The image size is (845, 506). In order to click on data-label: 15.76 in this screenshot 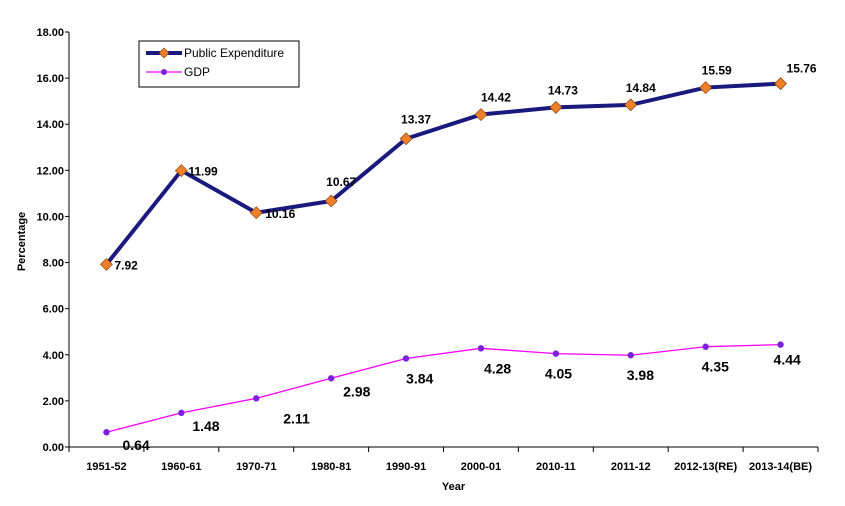, I will do `click(802, 69)`.